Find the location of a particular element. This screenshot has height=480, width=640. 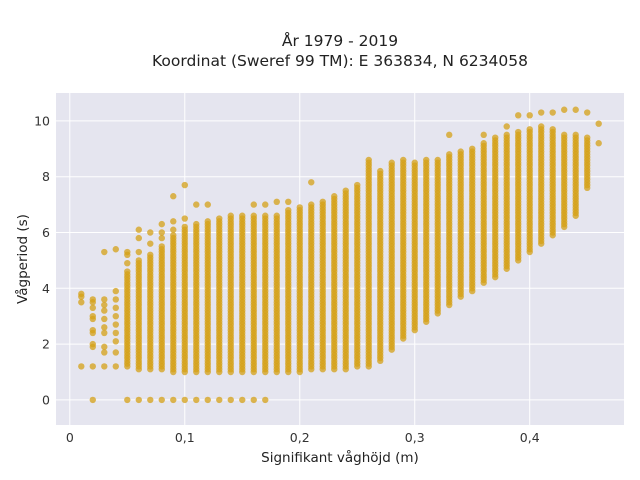

y-tick-label: 10 is located at coordinates (42, 120).